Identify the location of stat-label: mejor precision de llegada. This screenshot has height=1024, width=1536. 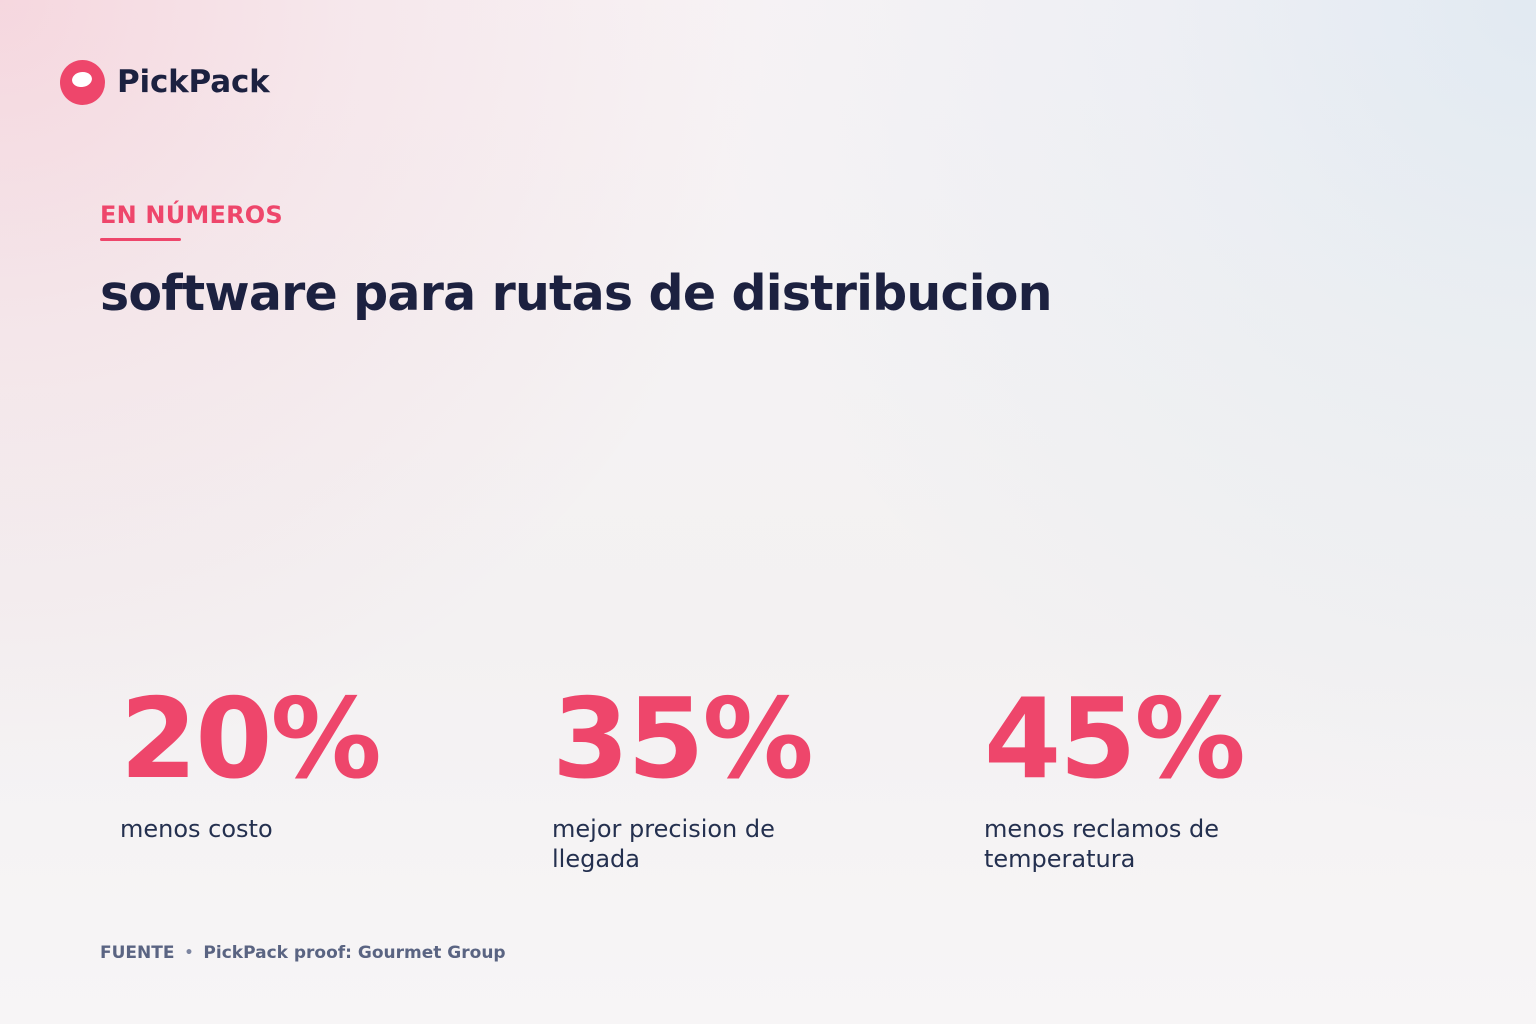
(663, 844).